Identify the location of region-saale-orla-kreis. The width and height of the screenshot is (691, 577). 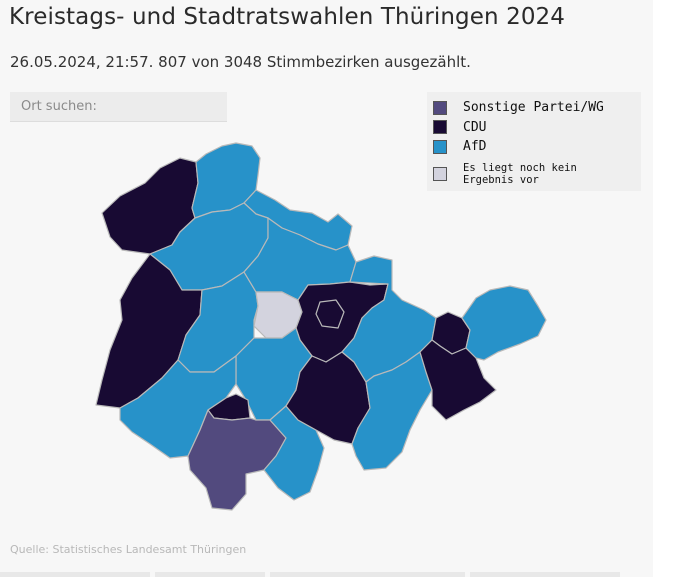
(392, 411).